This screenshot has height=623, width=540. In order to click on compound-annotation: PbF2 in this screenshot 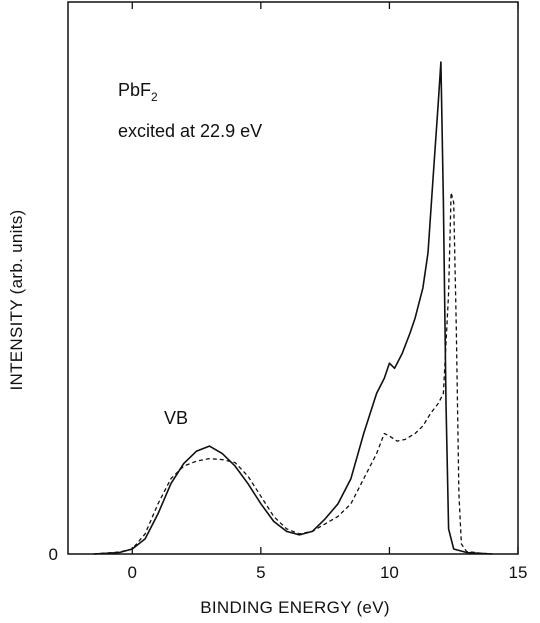, I will do `click(138, 92)`.